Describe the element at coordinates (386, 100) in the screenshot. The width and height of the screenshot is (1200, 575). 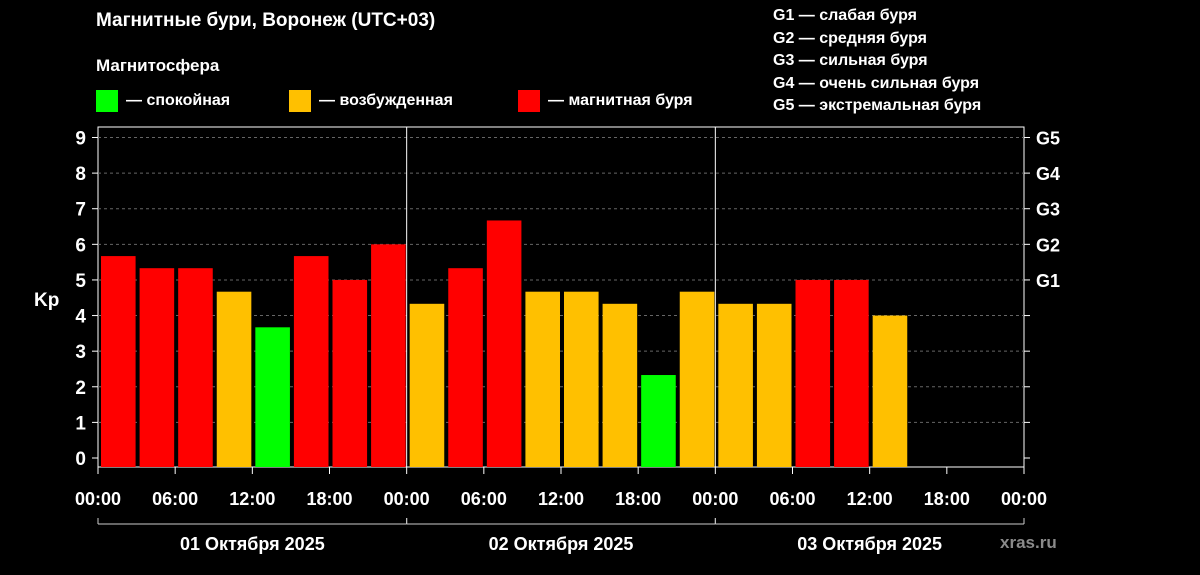
I see `legend-label-active: — возбужденная` at that location.